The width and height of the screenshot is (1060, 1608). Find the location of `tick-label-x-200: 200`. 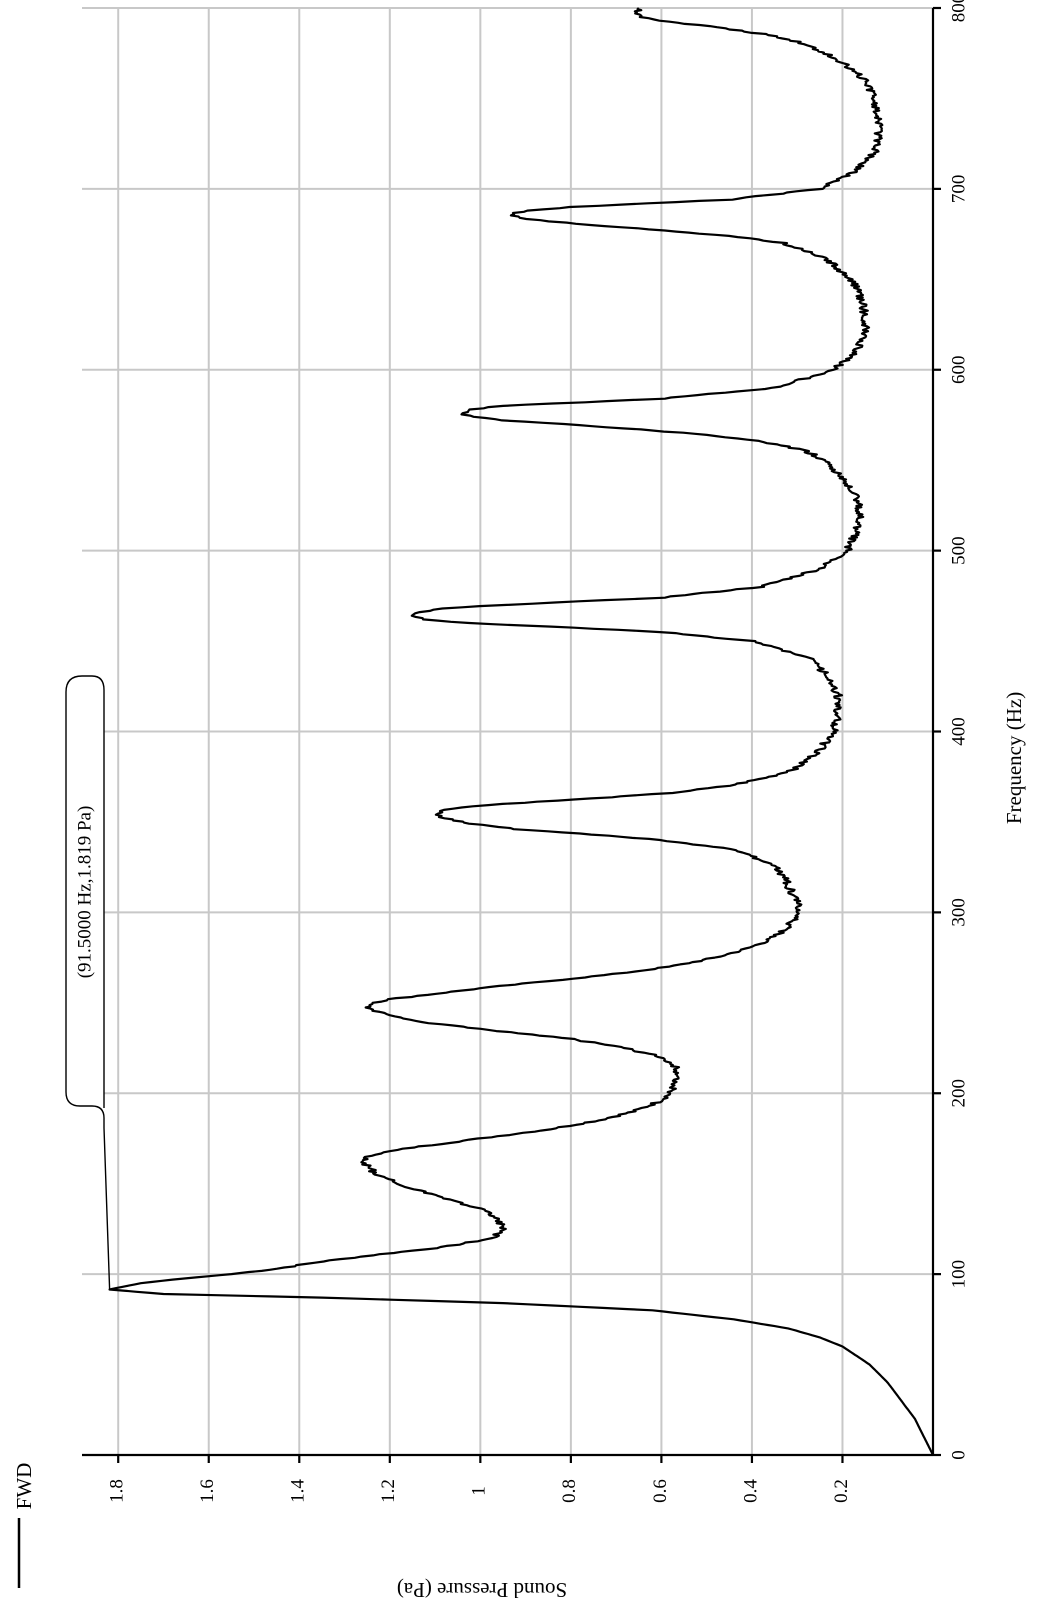

tick-label-x-200: 200 is located at coordinates (958, 1093).